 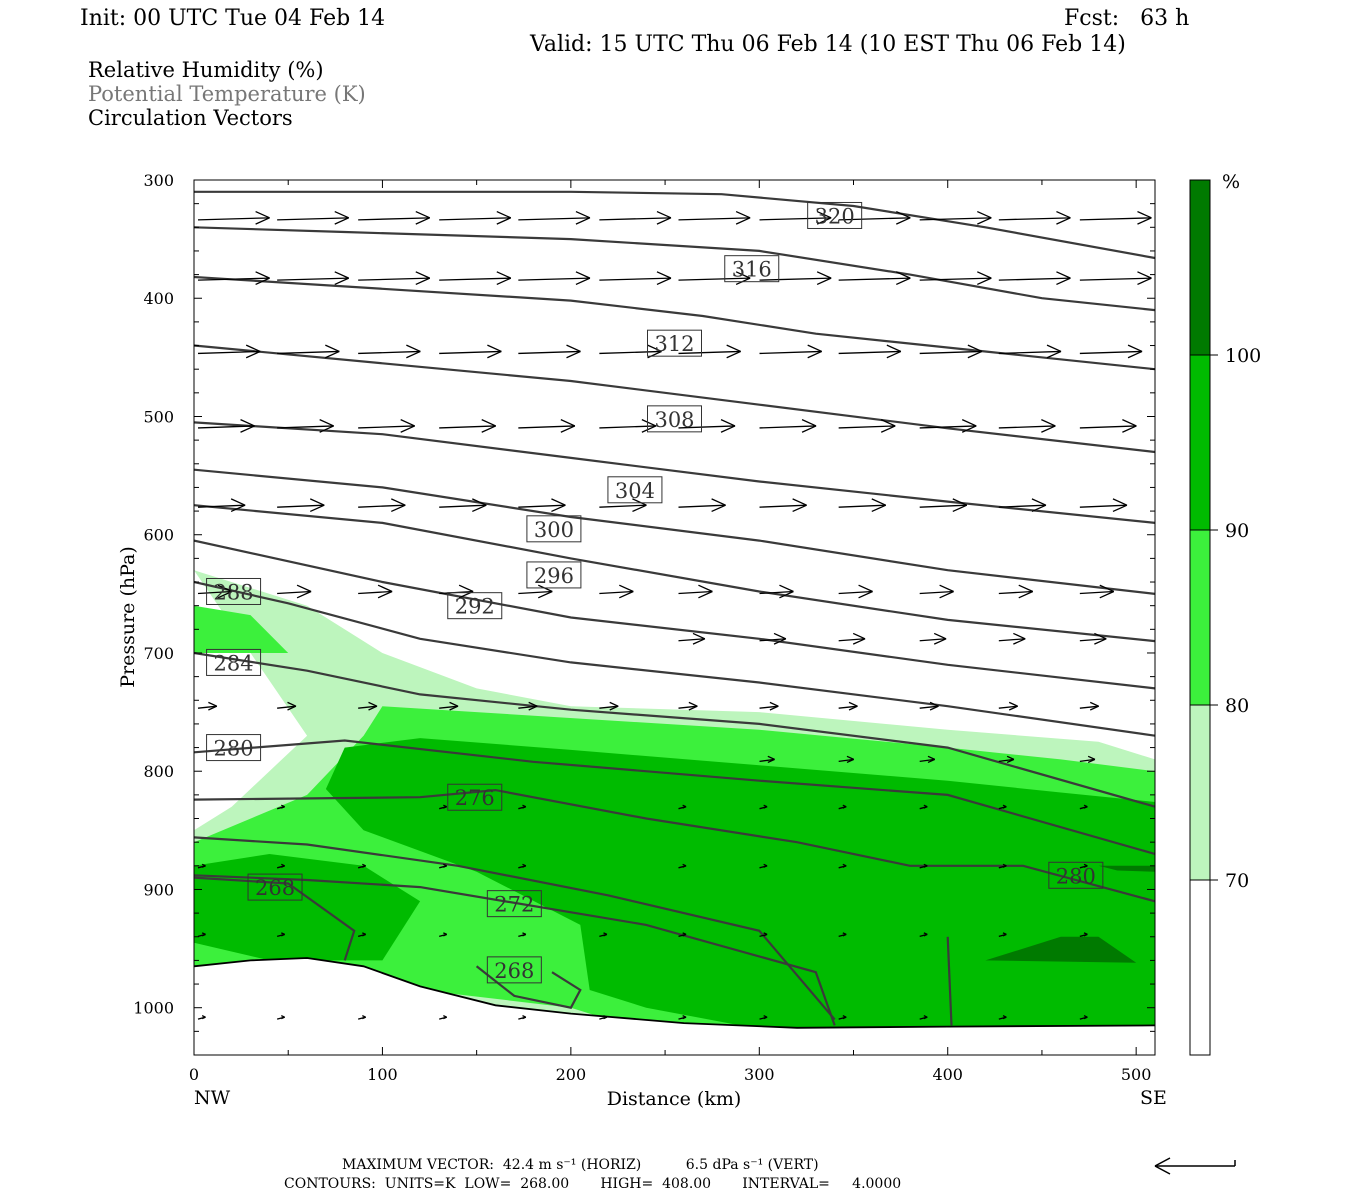 What do you see at coordinates (571, 1074) in the screenshot?
I see `x-tick-label: 200` at bounding box center [571, 1074].